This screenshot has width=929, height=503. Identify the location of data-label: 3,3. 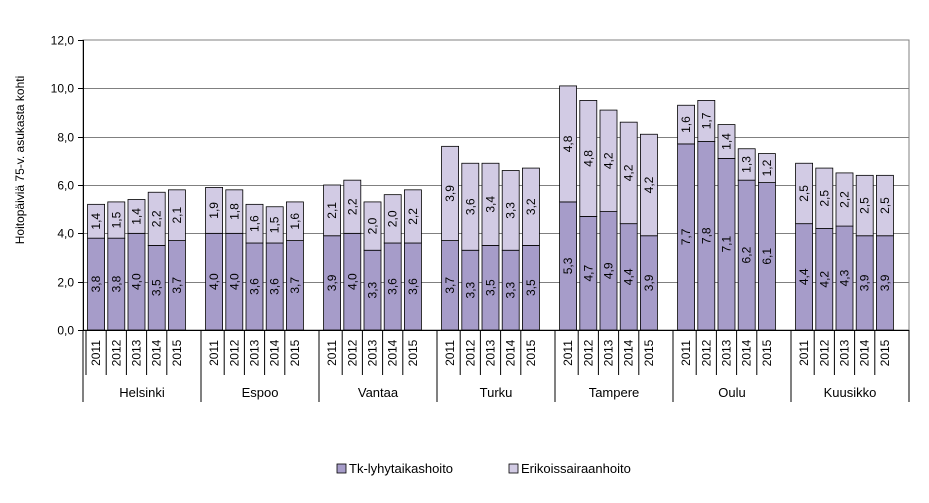
(511, 289).